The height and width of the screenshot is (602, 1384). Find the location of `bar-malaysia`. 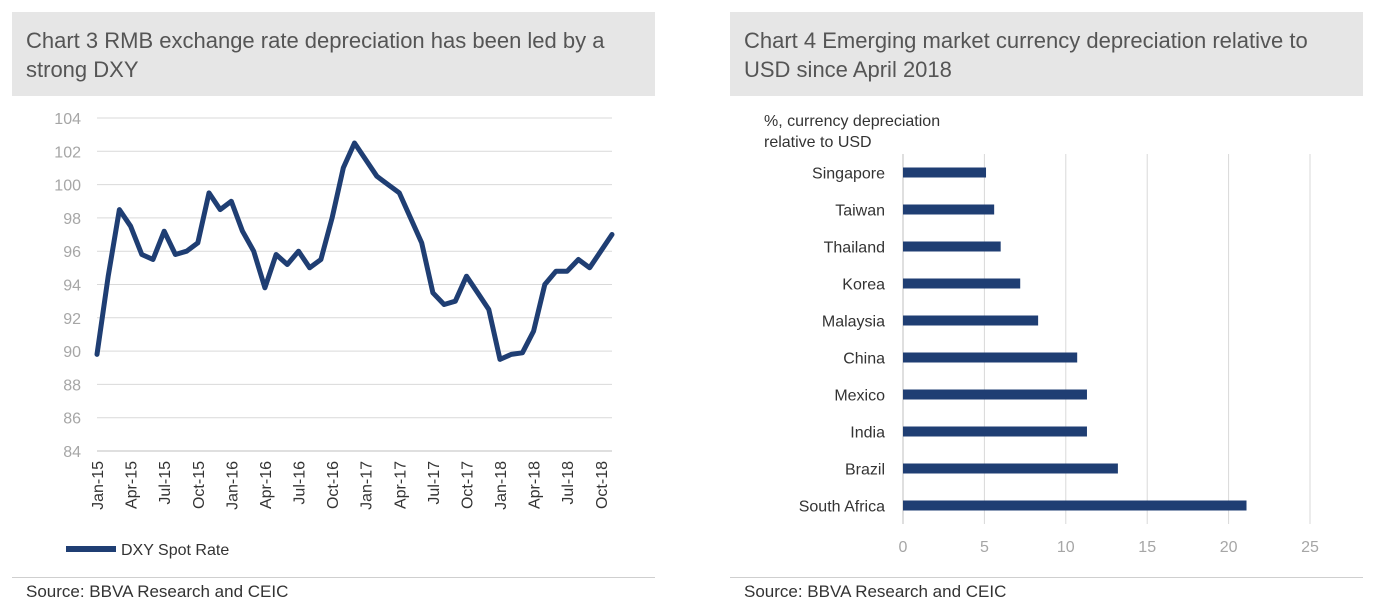

bar-malaysia is located at coordinates (971, 320).